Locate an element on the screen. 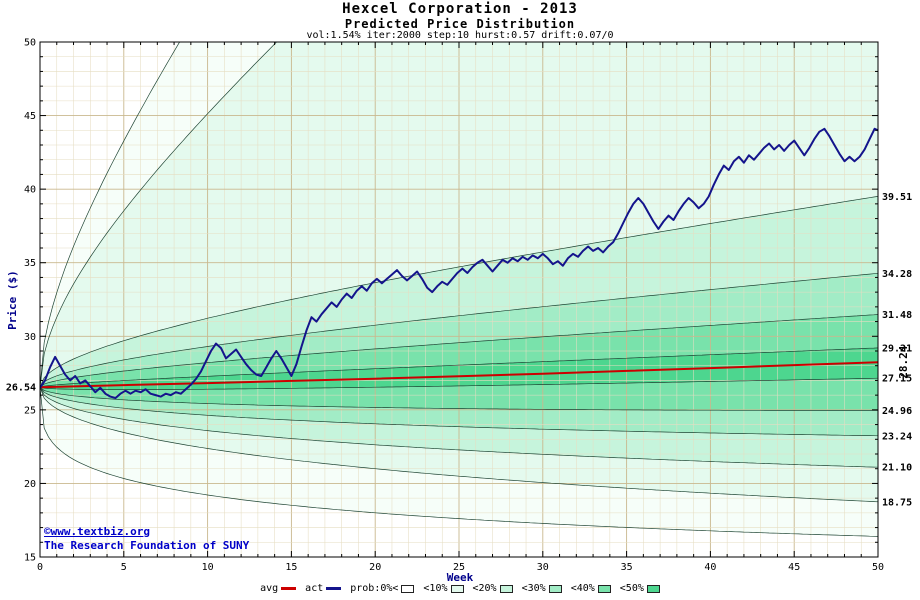  band-end-label: 18.75 is located at coordinates (897, 502).